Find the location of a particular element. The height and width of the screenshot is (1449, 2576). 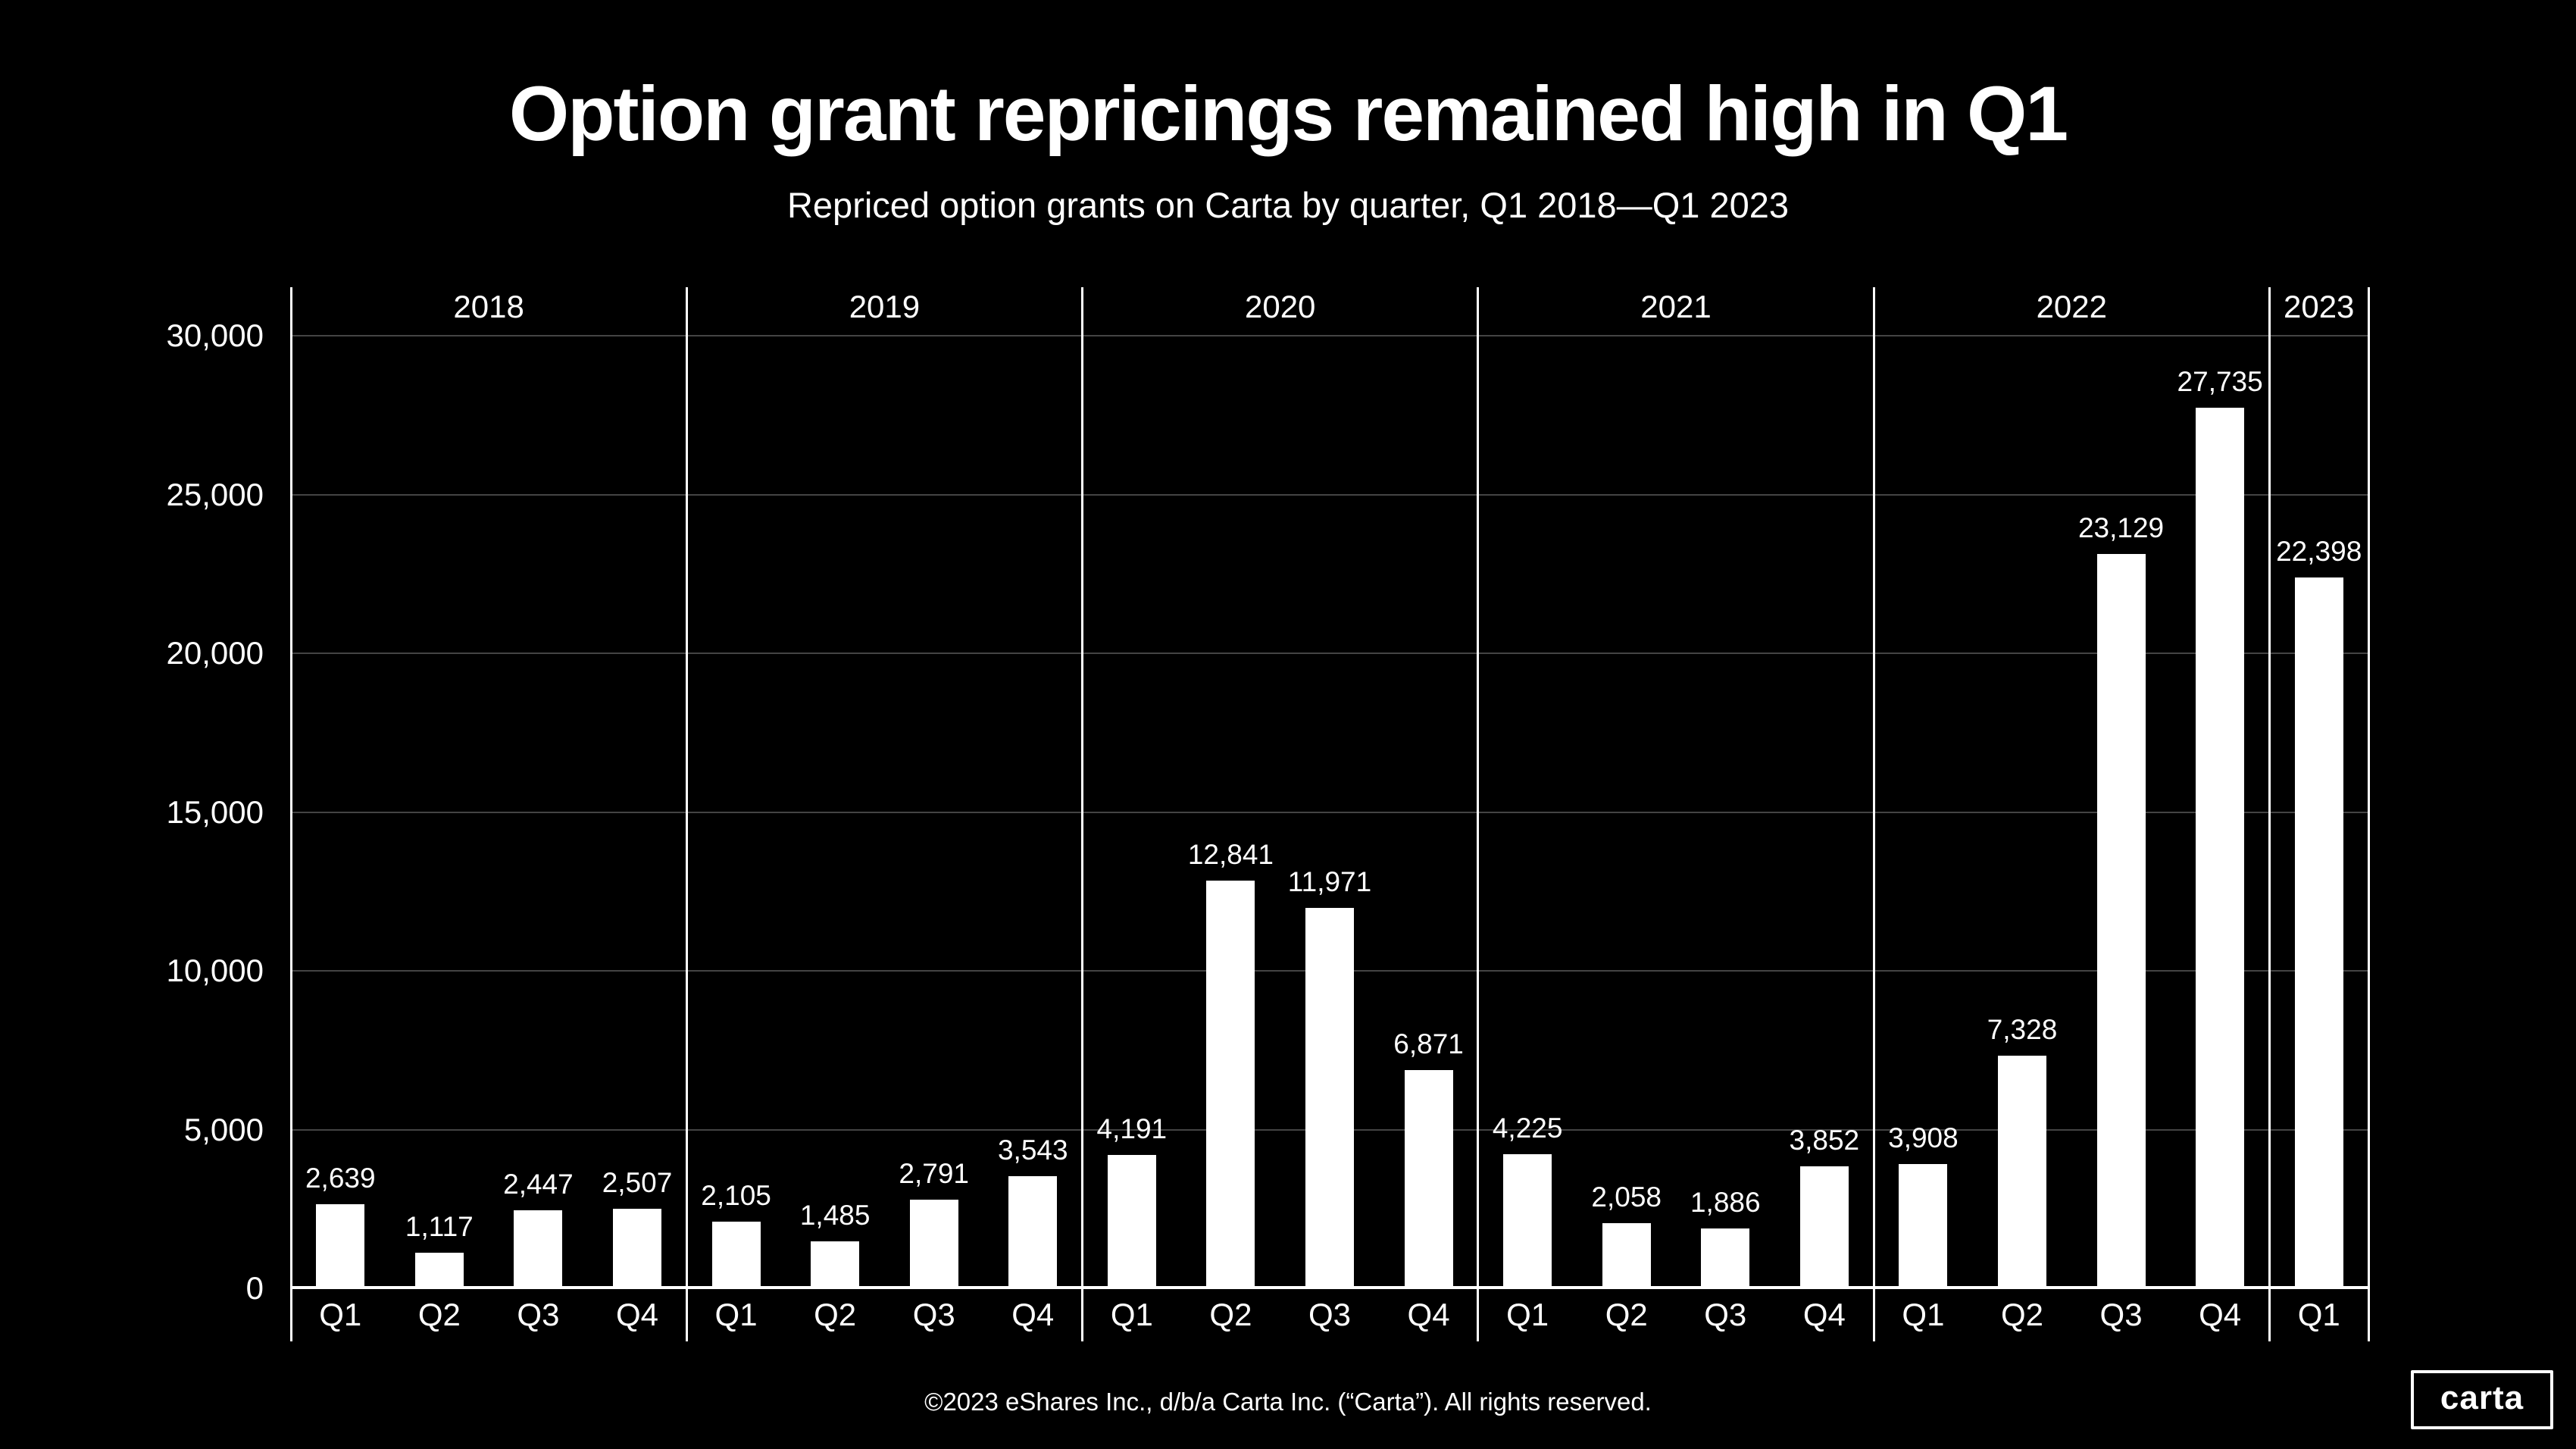

bar-value-label: 22,398 is located at coordinates (2319, 551).